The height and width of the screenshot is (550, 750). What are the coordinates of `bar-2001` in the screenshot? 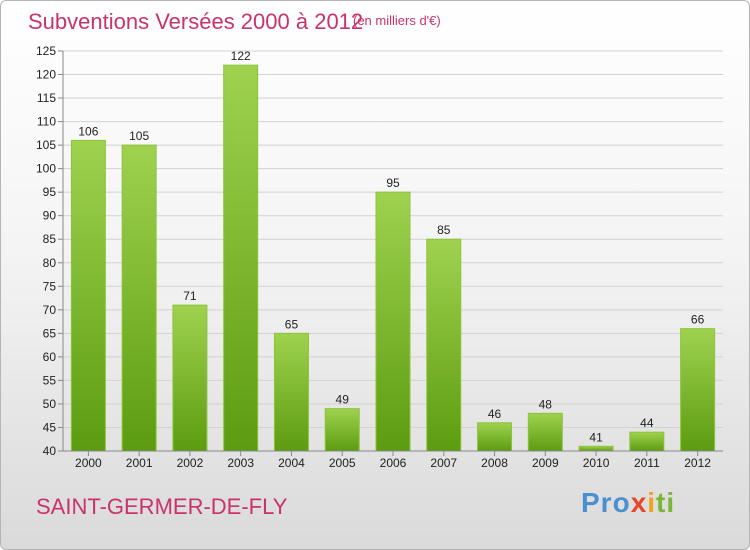 It's located at (139, 298).